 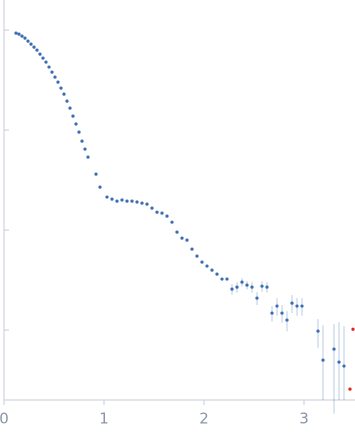 I want to click on x-tick-label: 2, so click(x=204, y=419).